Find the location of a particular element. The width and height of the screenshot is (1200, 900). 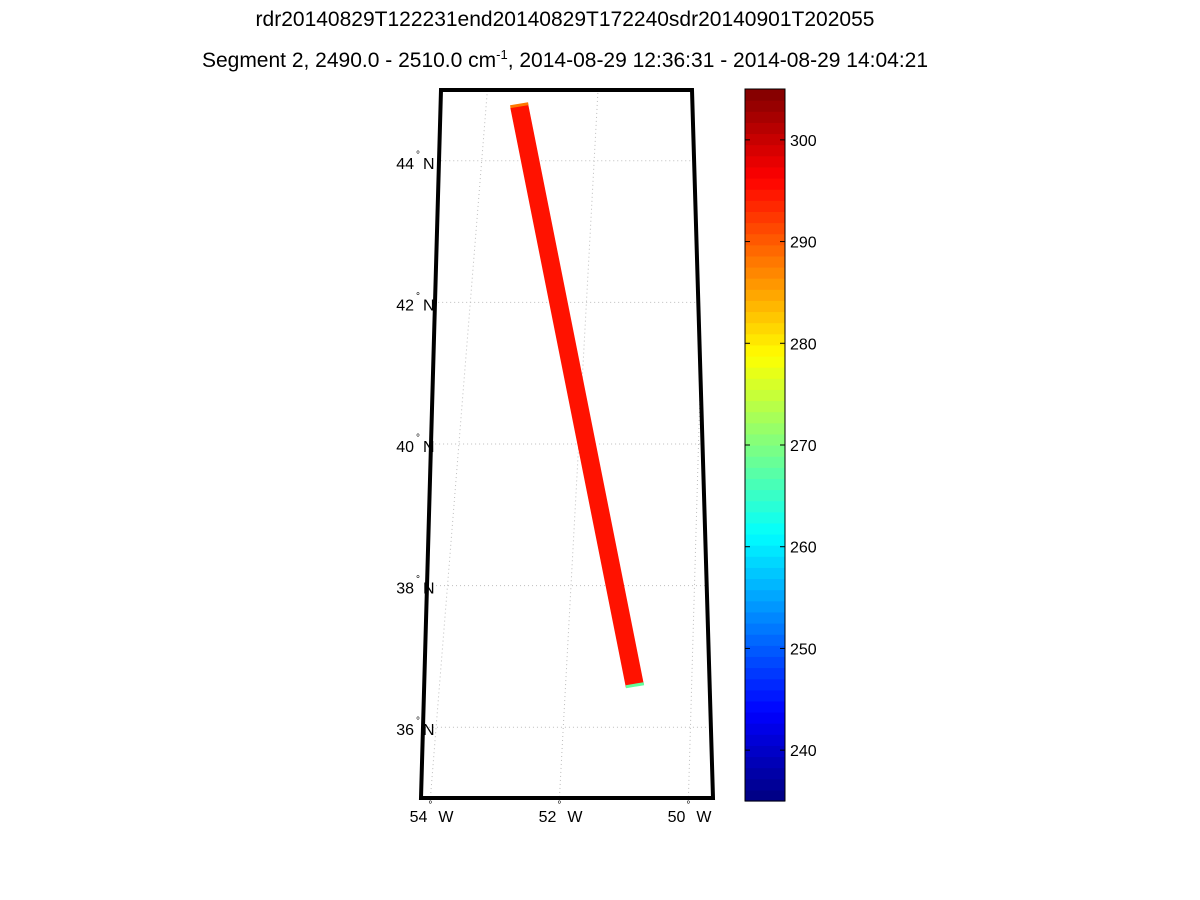

colorbar-tick-label: 250 is located at coordinates (803, 649).